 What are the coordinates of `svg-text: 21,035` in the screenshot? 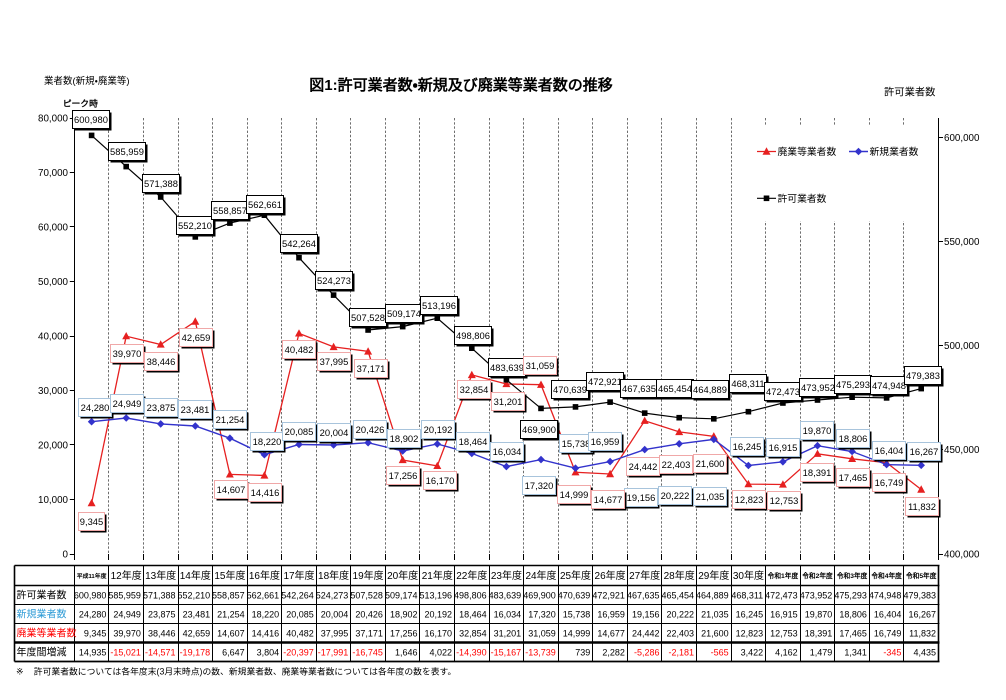 It's located at (710, 496).